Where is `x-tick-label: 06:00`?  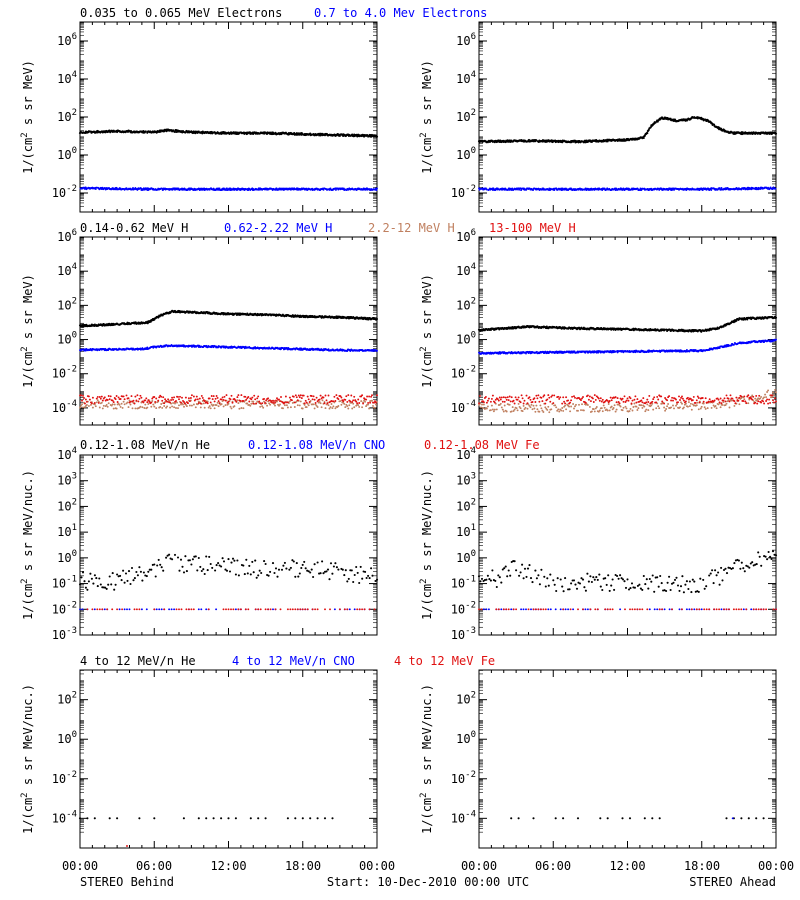 x-tick-label: 06:00 is located at coordinates (553, 866).